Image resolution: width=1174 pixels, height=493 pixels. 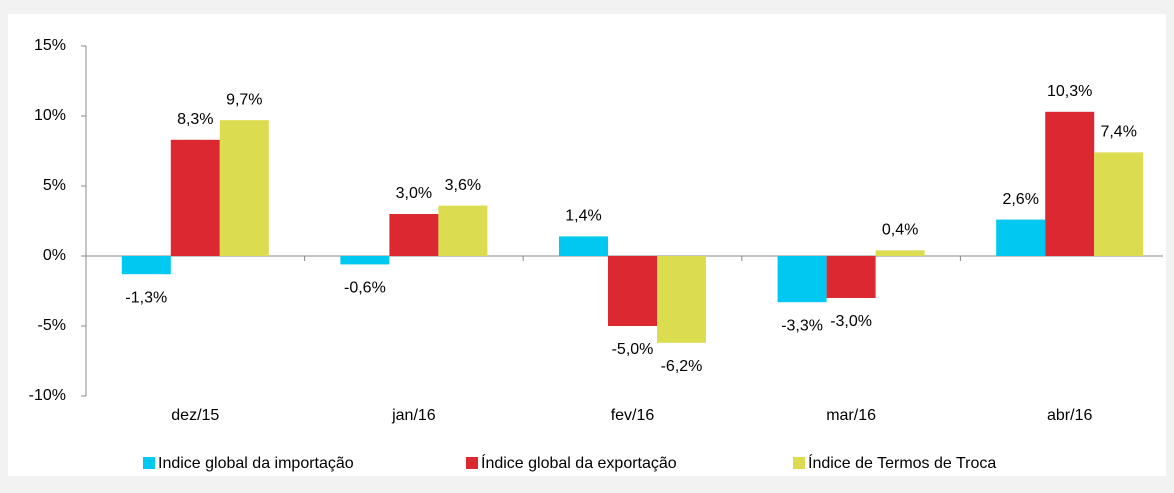 I want to click on value-label: -6,2%, so click(x=682, y=366).